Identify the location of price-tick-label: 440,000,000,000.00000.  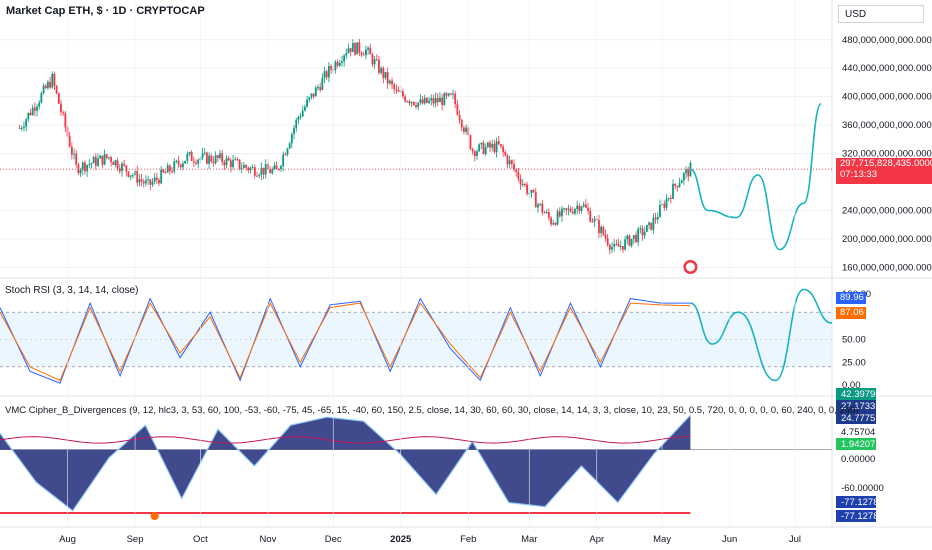
(887, 68).